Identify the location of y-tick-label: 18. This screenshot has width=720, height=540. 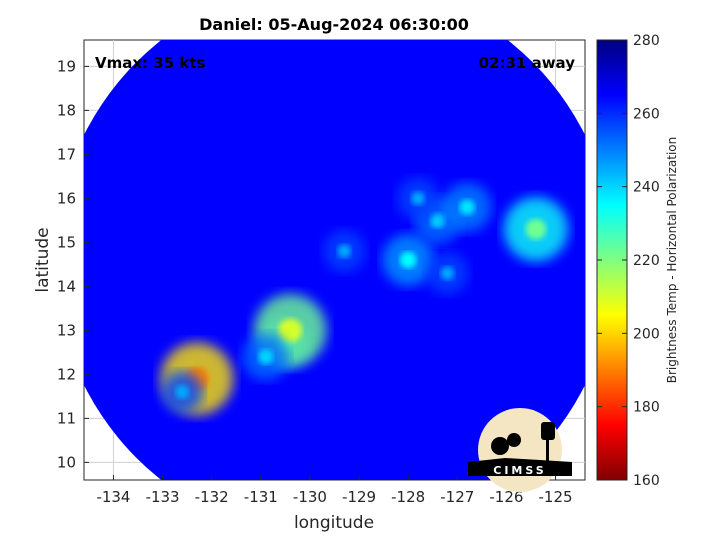
(66, 110).